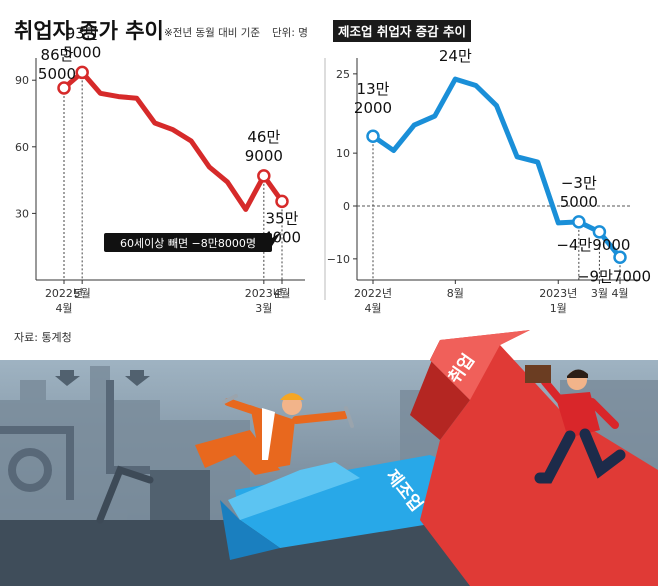 This screenshot has width=658, height=586. I want to click on data-label: 24만, so click(455, 56).